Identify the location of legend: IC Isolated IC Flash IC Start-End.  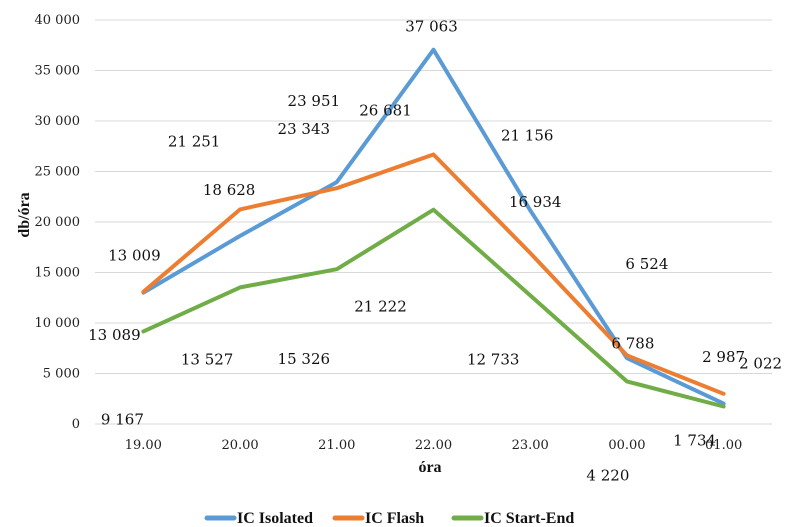
(389, 518).